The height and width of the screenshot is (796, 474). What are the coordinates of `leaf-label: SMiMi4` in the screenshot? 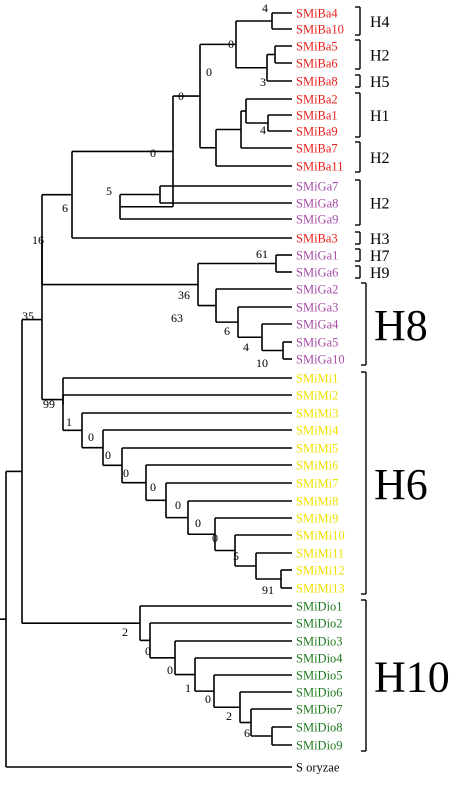 It's located at (317, 431).